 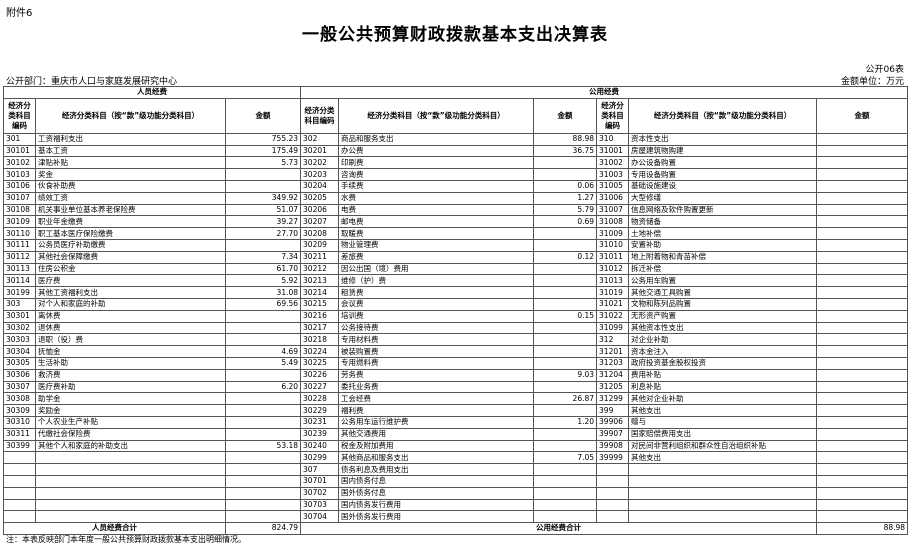 I want to click on code-cell: 30227, so click(x=320, y=387).